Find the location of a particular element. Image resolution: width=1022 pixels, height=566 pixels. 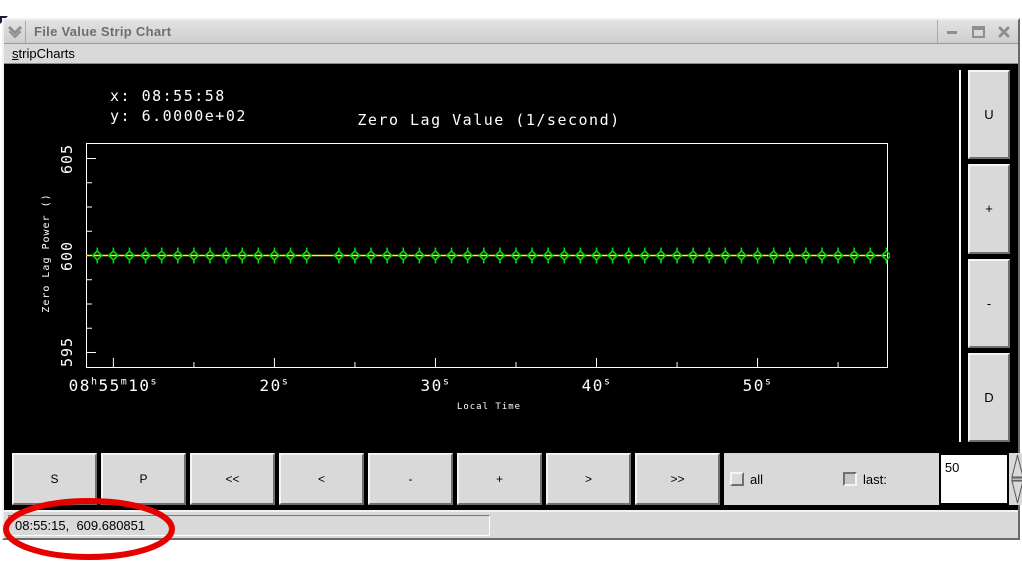

x-axis-label: Local Time is located at coordinates (489, 407).